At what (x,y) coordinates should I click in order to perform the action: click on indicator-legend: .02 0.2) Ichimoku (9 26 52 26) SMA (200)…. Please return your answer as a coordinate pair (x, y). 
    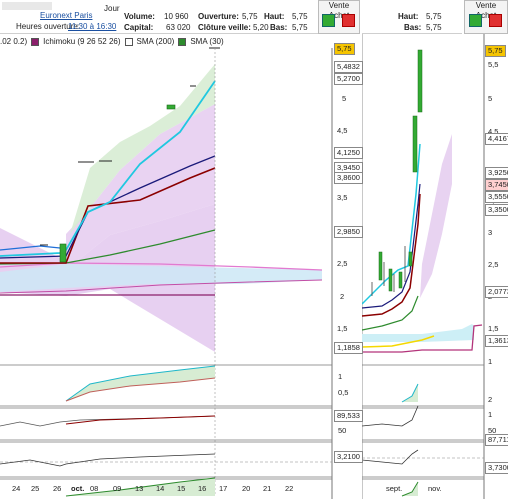
    Looking at the image, I should click on (112, 41).